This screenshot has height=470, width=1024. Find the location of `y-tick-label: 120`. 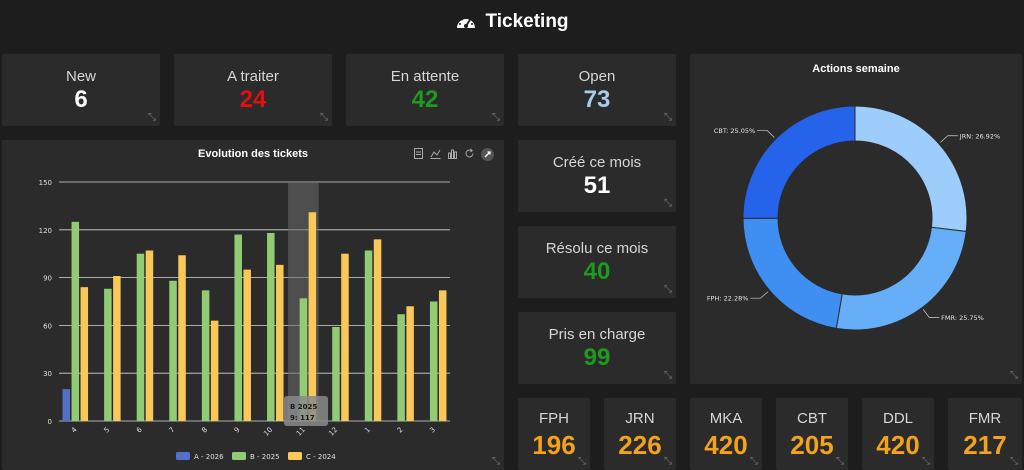

y-tick-label: 120 is located at coordinates (45, 231).